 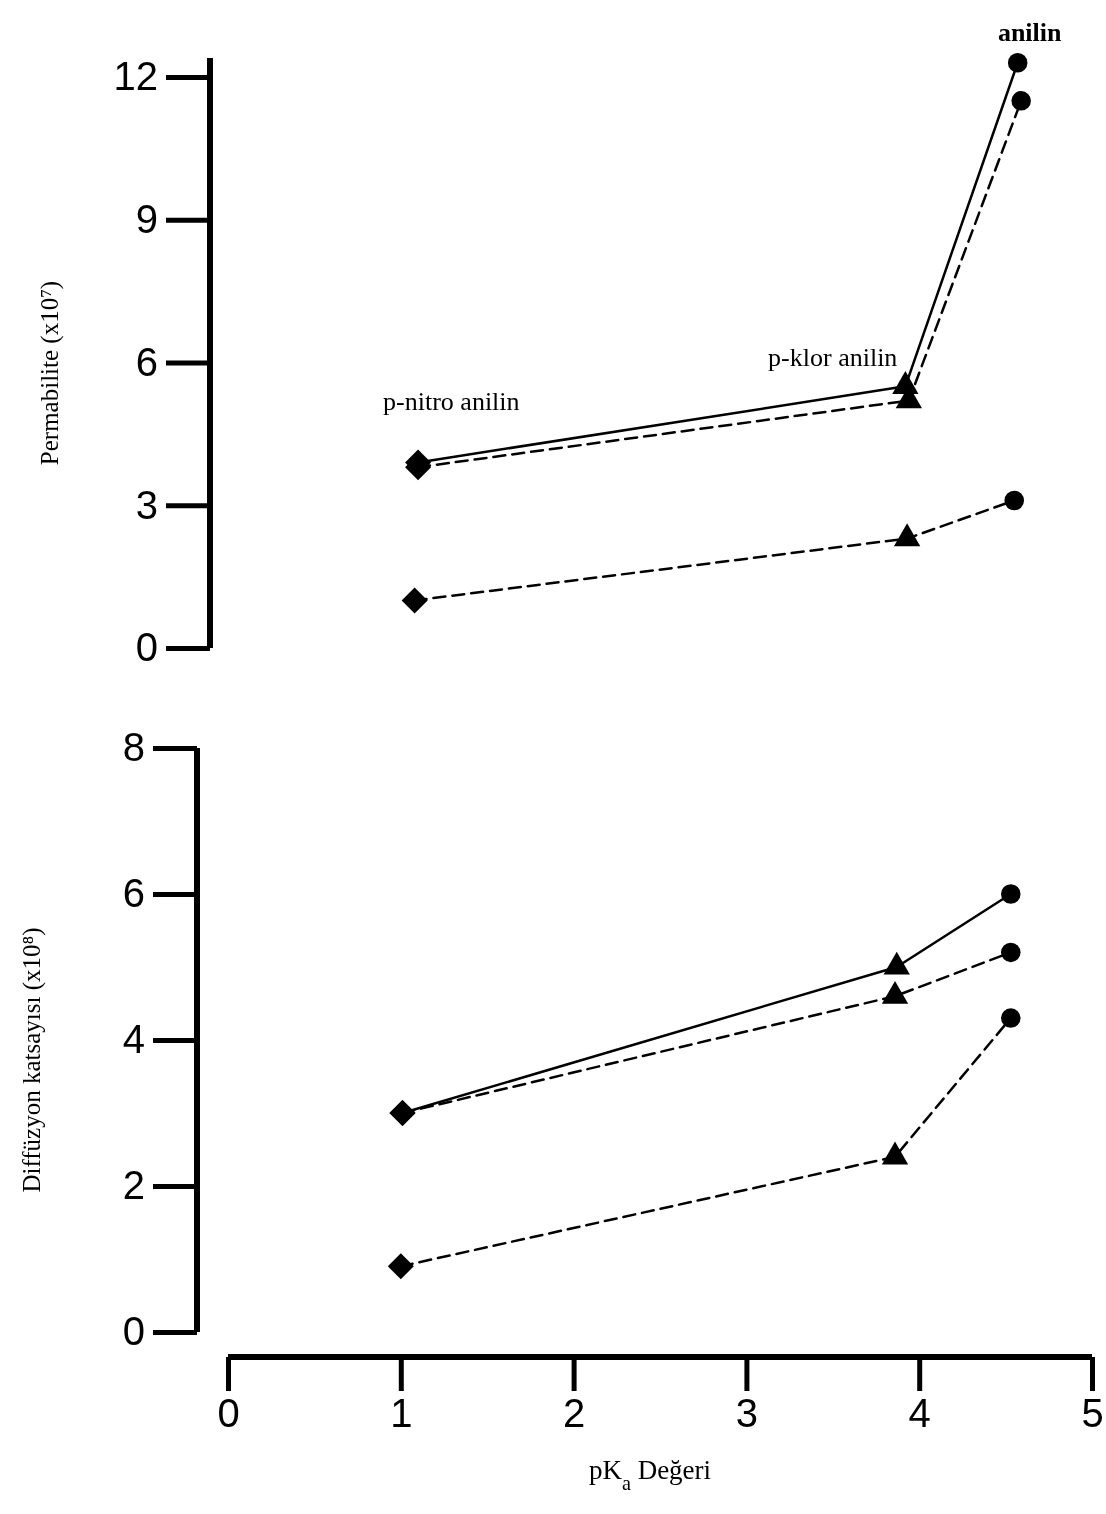 I want to click on x-tick-label: 0, so click(x=228, y=1413).